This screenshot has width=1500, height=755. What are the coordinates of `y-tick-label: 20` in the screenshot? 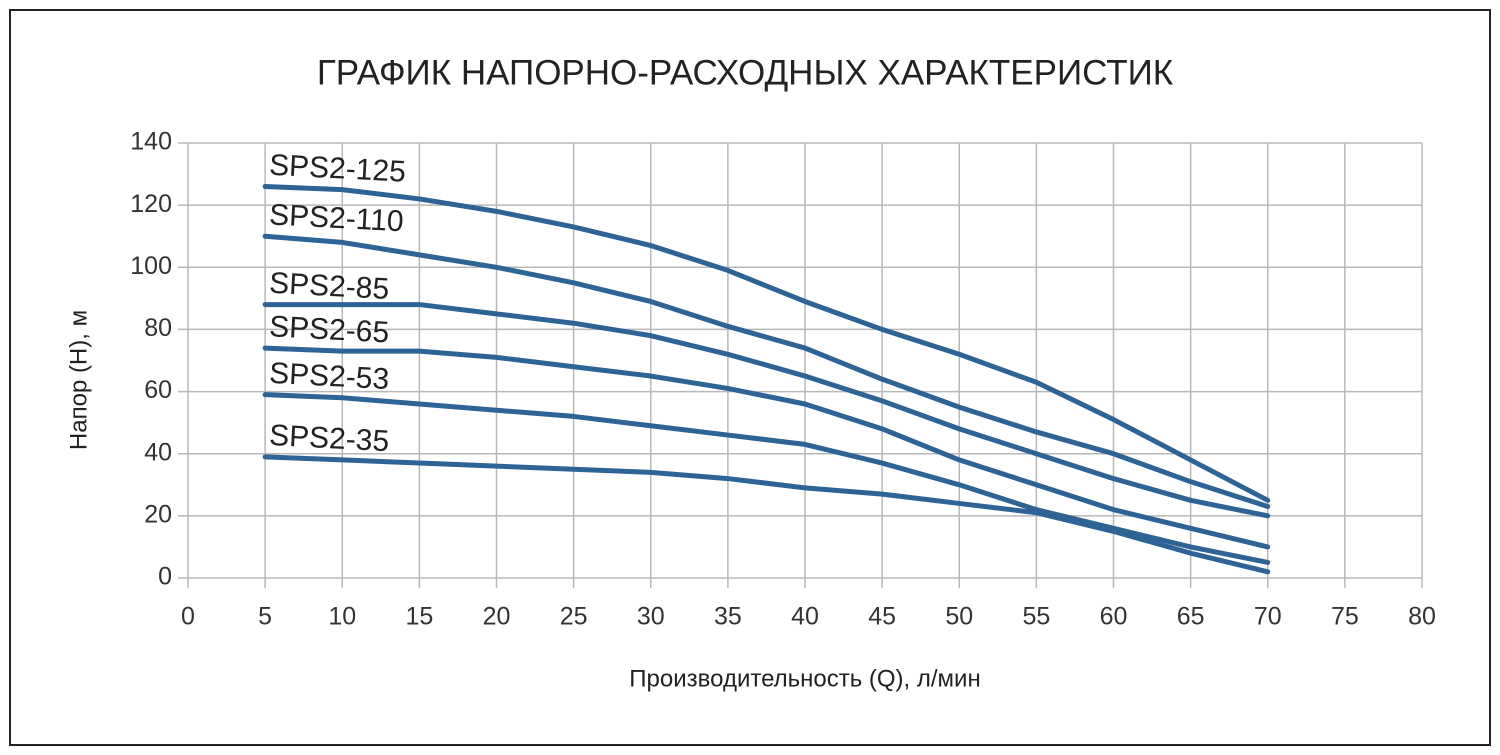 It's located at (158, 514).